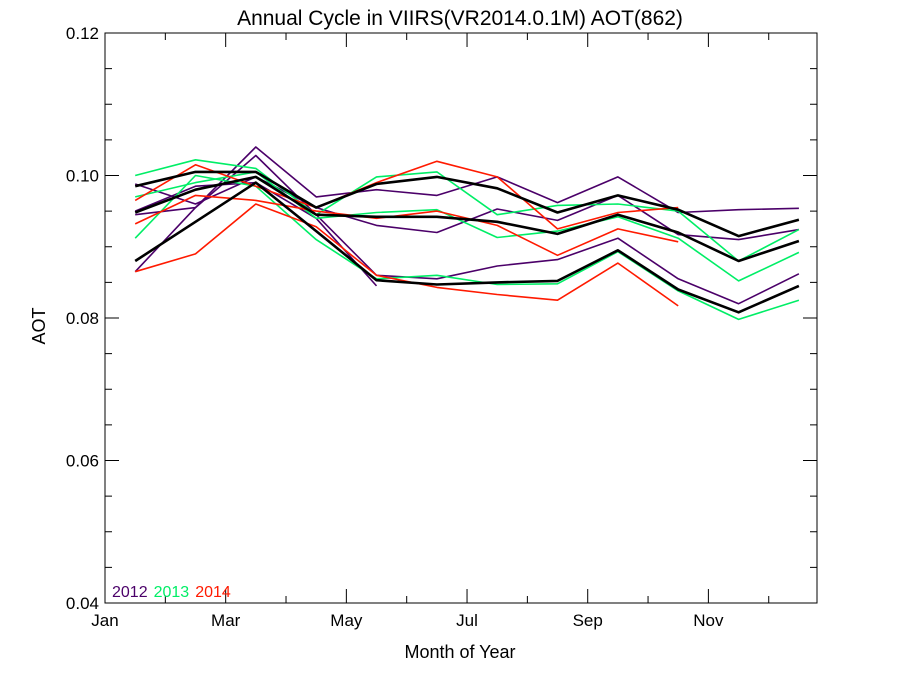 Image resolution: width=900 pixels, height=675 pixels. I want to click on legend-entry-2014: 2014, so click(213, 592).